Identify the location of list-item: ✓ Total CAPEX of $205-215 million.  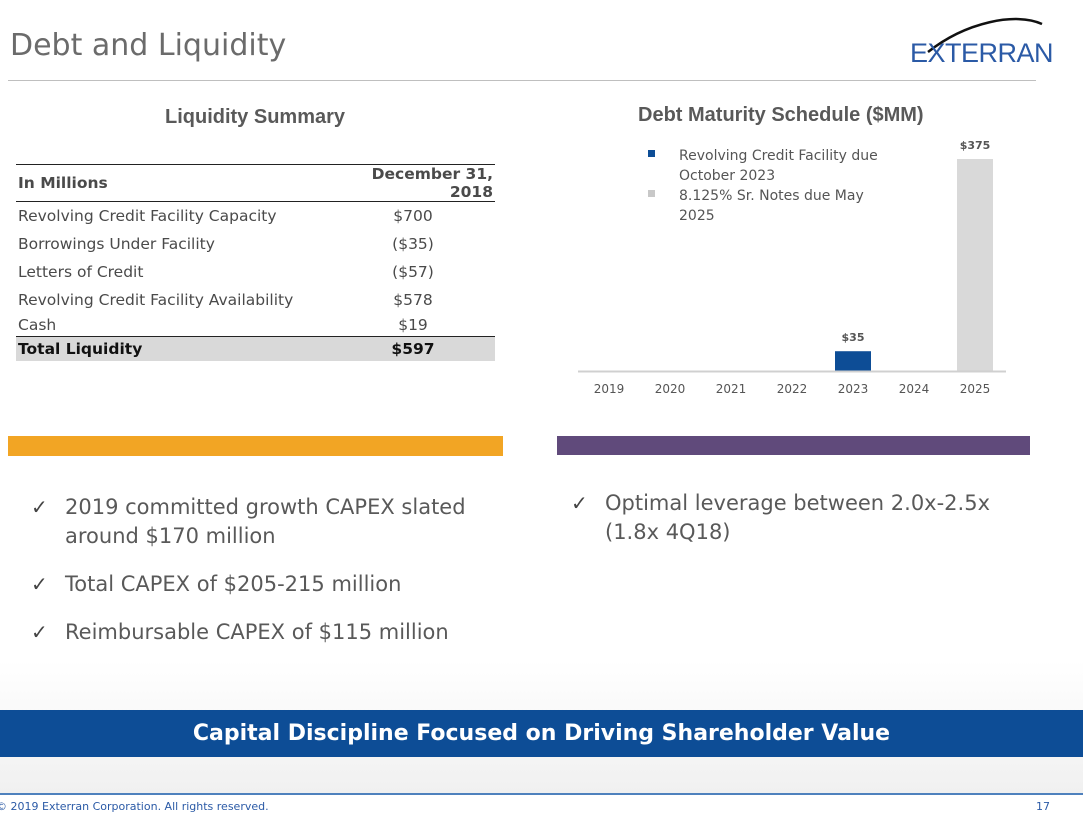
(266, 584).